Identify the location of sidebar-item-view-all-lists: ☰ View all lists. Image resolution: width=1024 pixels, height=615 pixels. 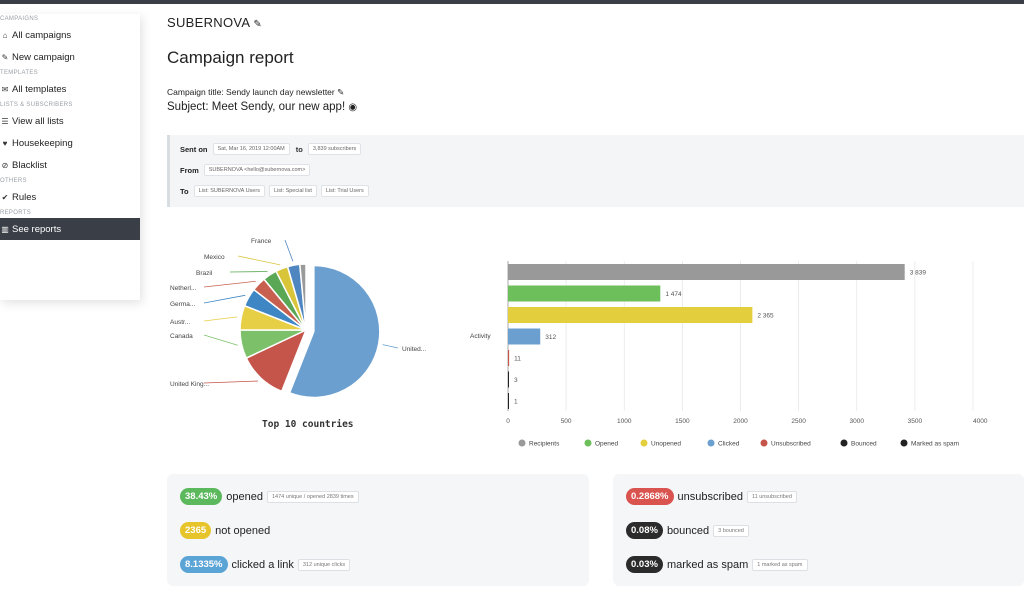
(70, 121).